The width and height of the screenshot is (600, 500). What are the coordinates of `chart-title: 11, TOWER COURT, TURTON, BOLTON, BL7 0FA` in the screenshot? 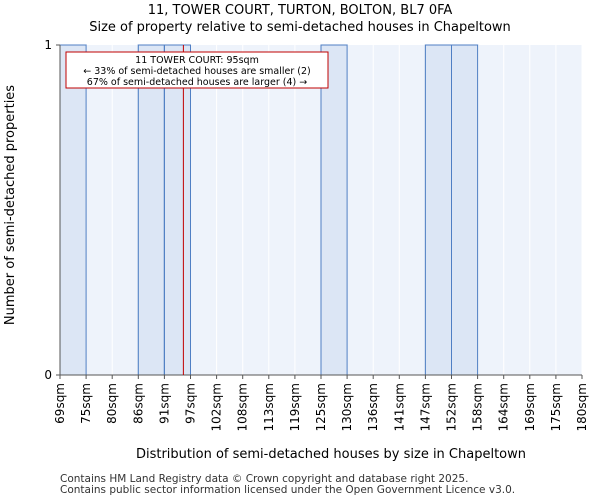 It's located at (300, 10).